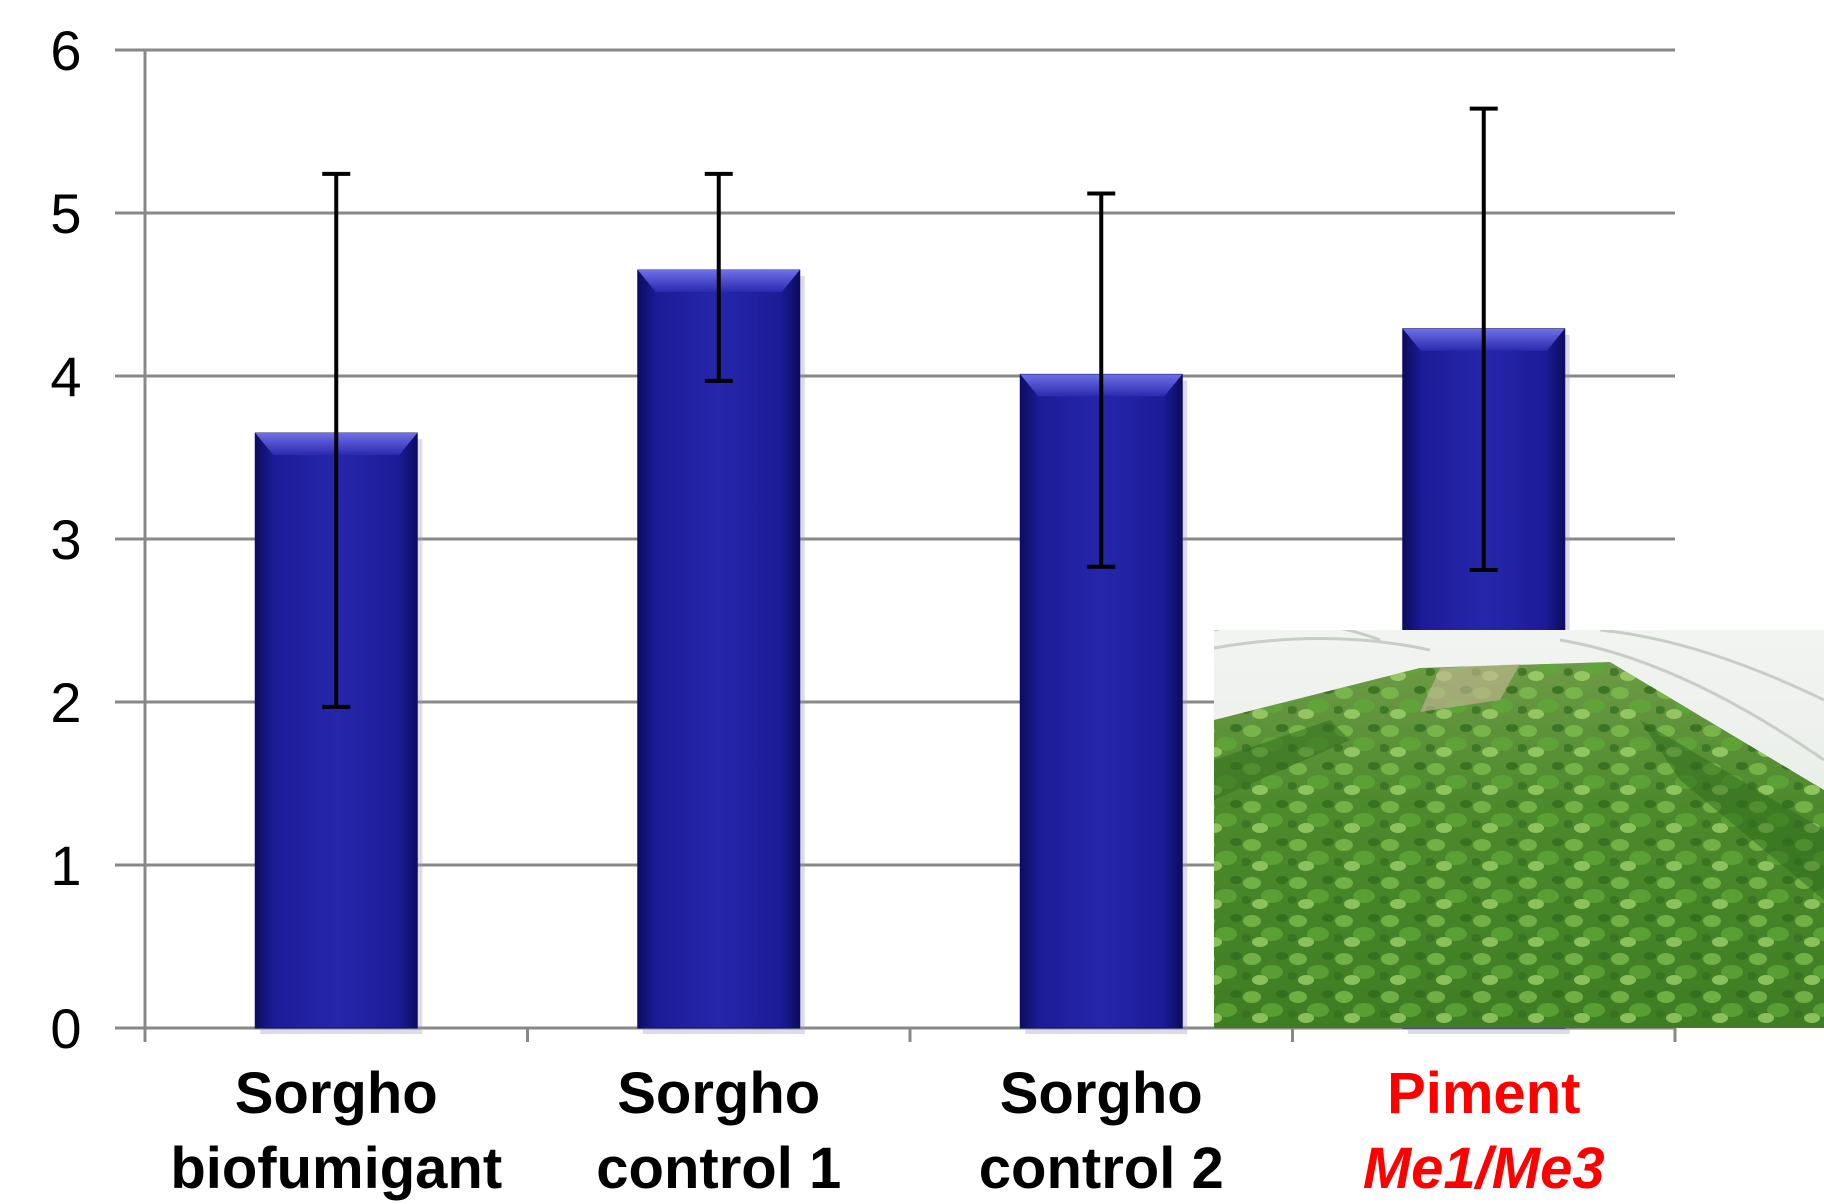 This screenshot has height=1204, width=1824. I want to click on y-tick-label: 2, so click(65, 702).